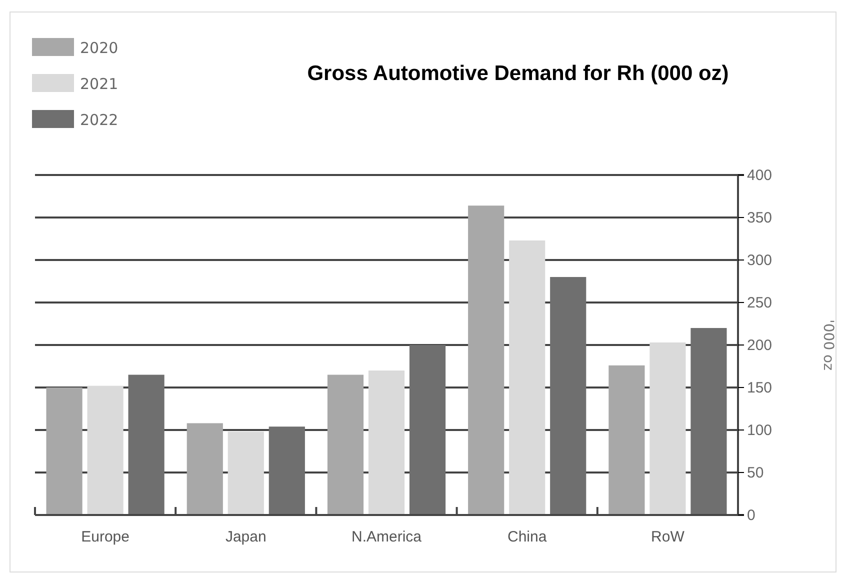  Describe the element at coordinates (99, 48) in the screenshot. I see `legend-label: 2020` at that location.